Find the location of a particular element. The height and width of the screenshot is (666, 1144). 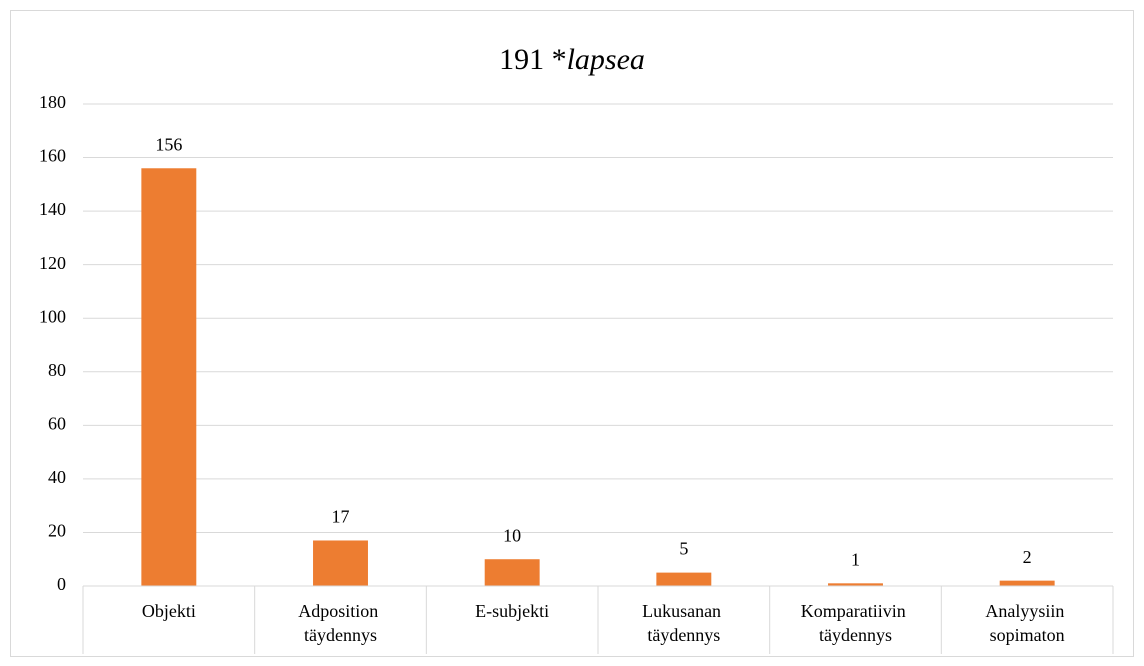

data-label: 17 is located at coordinates (341, 517).